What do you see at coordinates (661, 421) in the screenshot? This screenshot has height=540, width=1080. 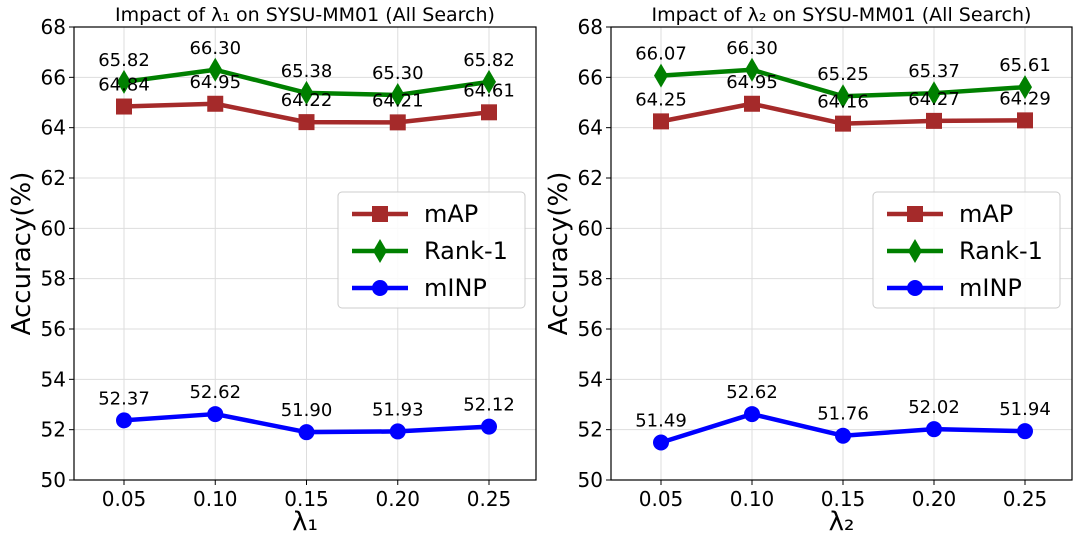 I see `data-label-minp: 51.49` at bounding box center [661, 421].